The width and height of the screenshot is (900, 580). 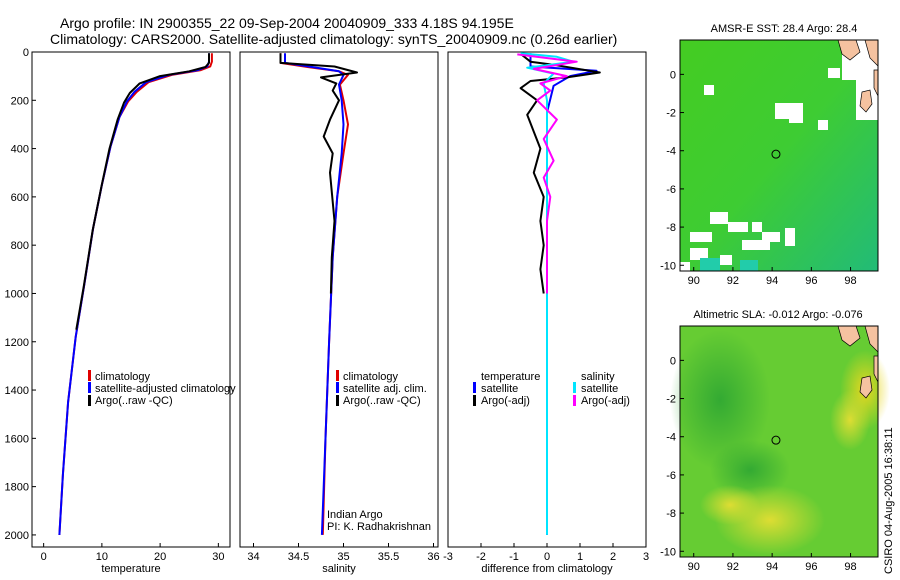 What do you see at coordinates (474, 387) in the screenshot?
I see `legend-swatch-temp-satellite` at bounding box center [474, 387].